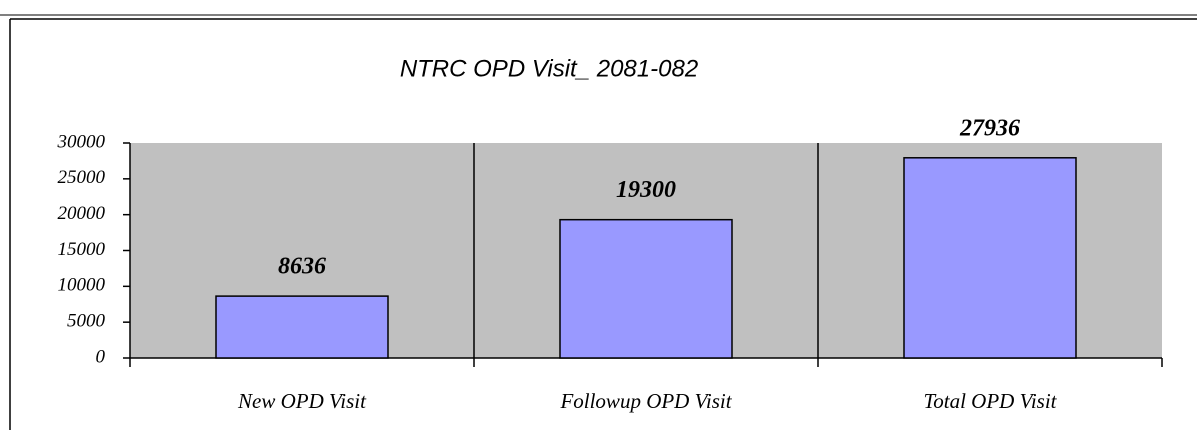 Image resolution: width=1197 pixels, height=430 pixels. What do you see at coordinates (645, 401) in the screenshot?
I see `x-tick-label: Followup OPD Visit` at bounding box center [645, 401].